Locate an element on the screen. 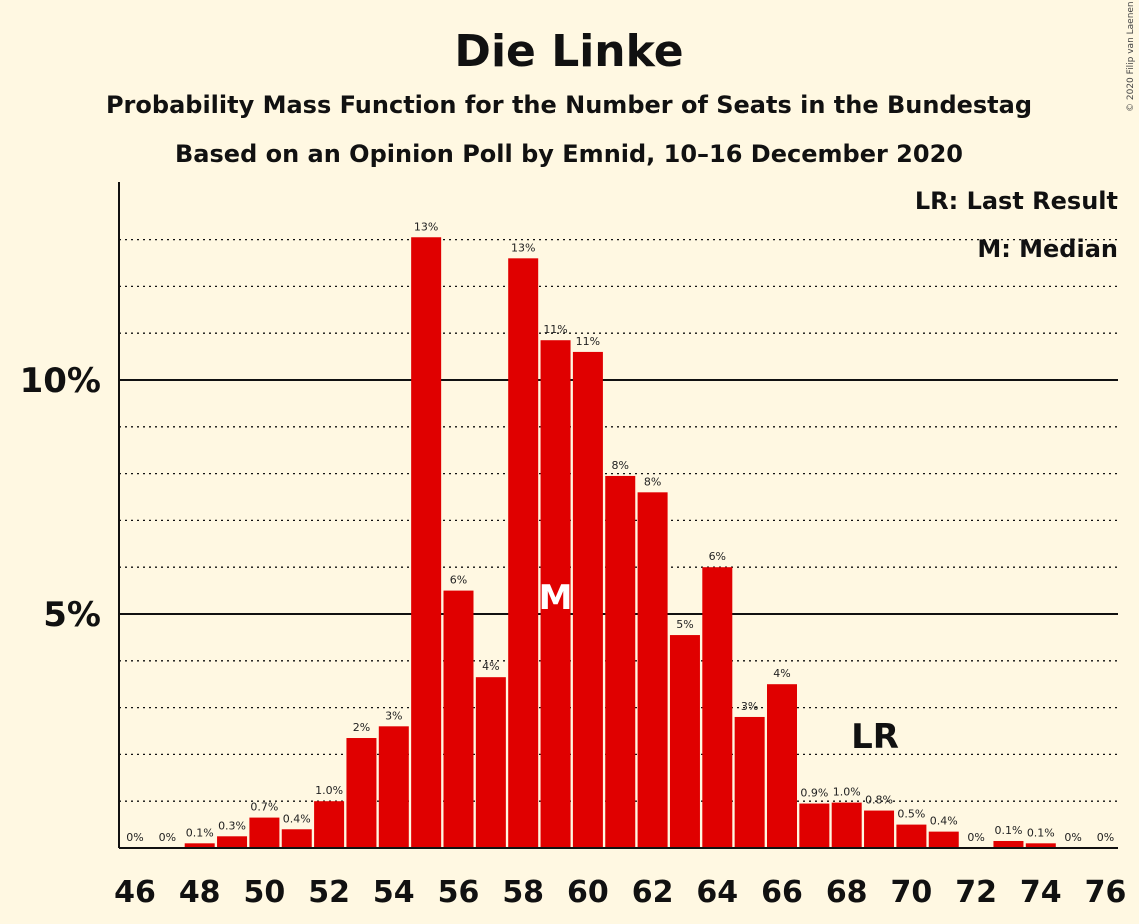 The image size is (1139, 924). x-tick-label: 66 is located at coordinates (782, 892).